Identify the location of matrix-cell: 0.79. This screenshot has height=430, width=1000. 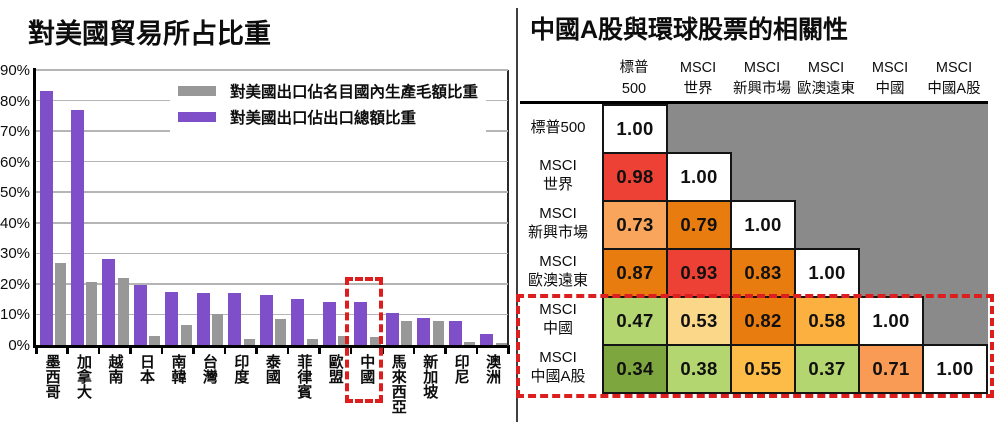
(699, 225).